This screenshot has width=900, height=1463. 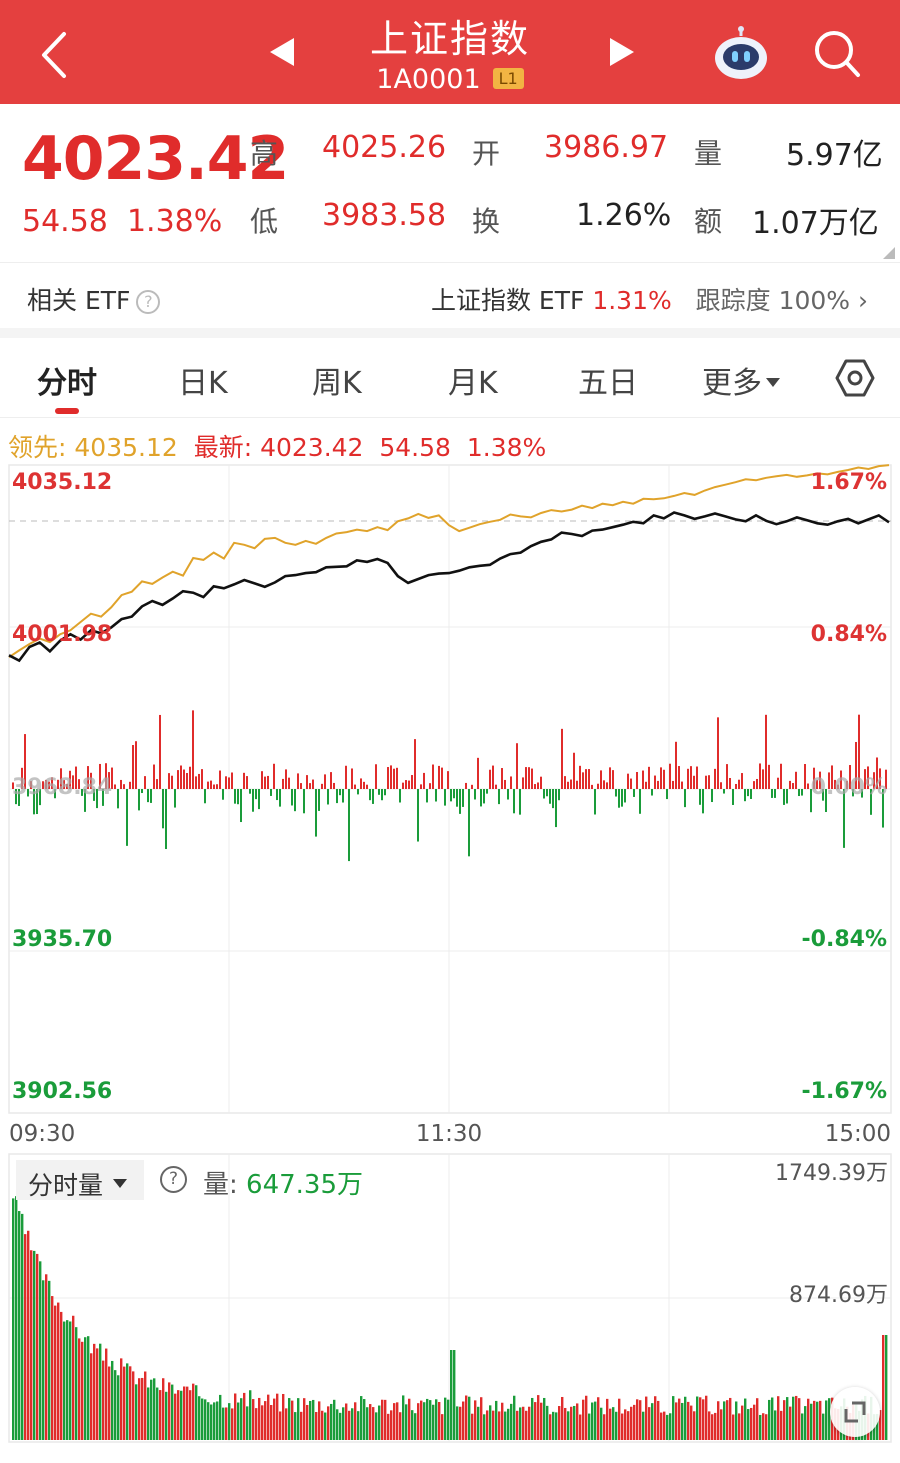 I want to click on related-etf-row: 相关 ETF? 上证指数 ETF 1.31% 跟踪度 100% ›, so click(x=450, y=295).